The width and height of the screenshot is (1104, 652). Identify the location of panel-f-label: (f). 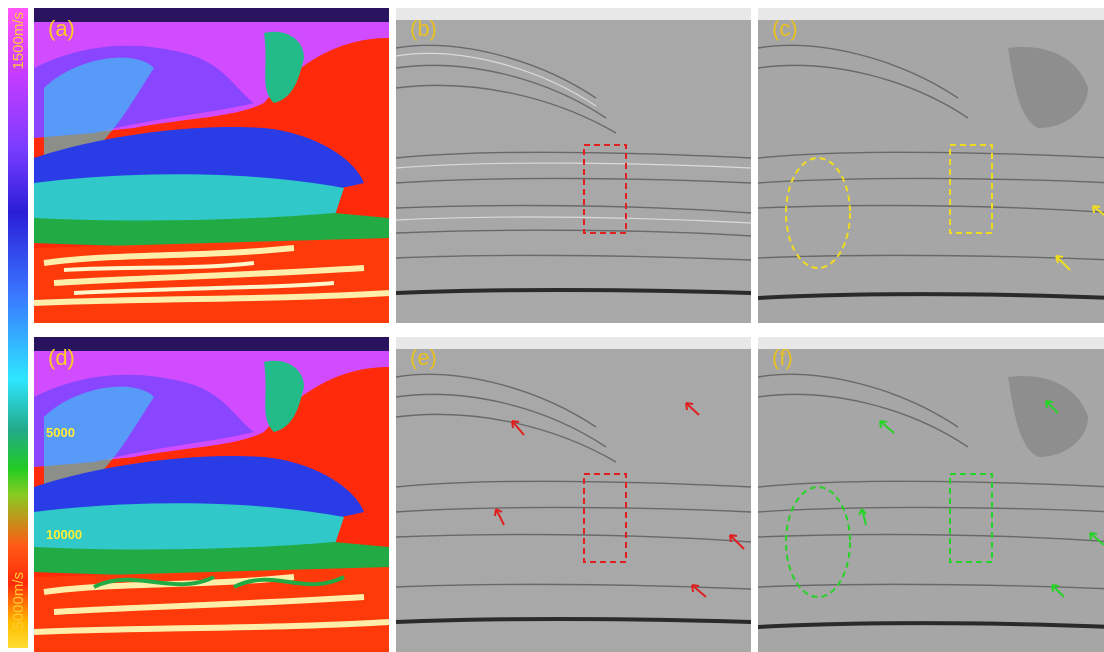
(782, 357).